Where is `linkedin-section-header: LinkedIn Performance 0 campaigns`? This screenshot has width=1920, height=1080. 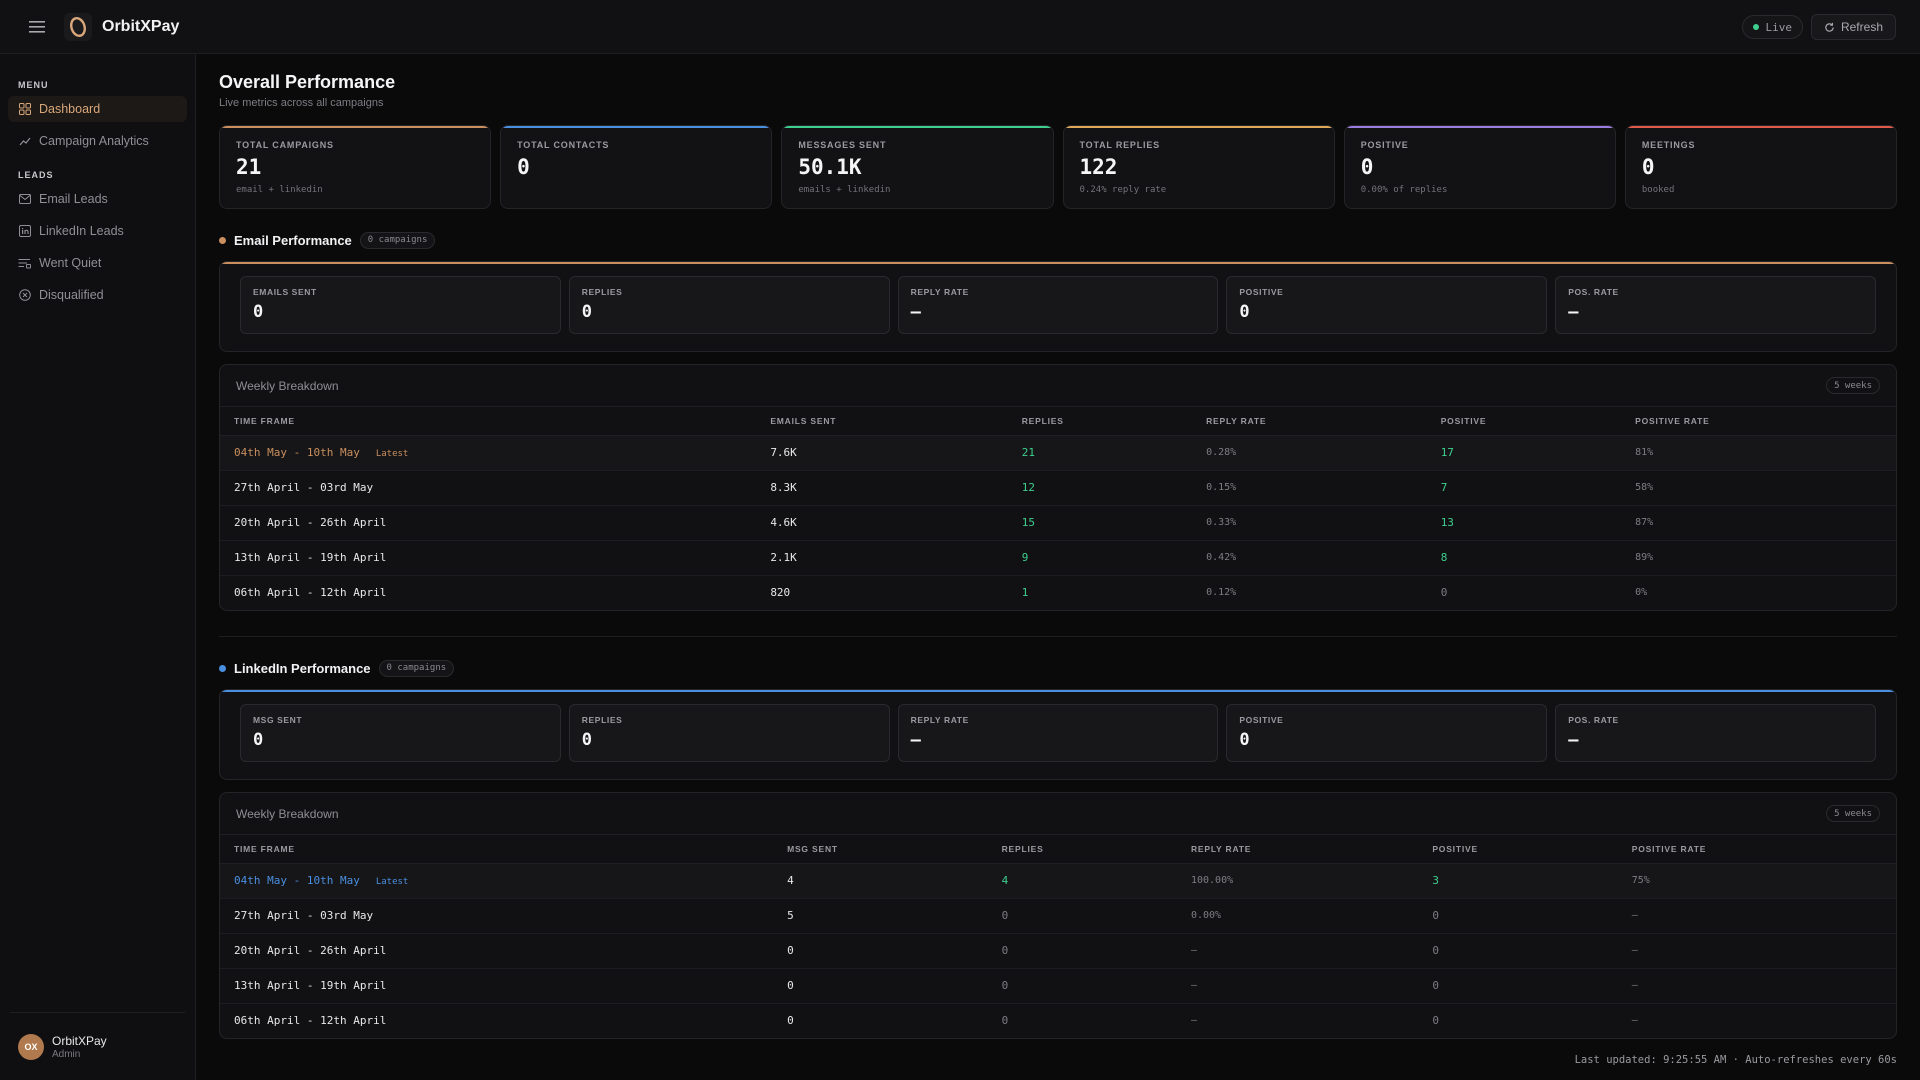 linkedin-section-header: LinkedIn Performance 0 campaigns is located at coordinates (1058, 668).